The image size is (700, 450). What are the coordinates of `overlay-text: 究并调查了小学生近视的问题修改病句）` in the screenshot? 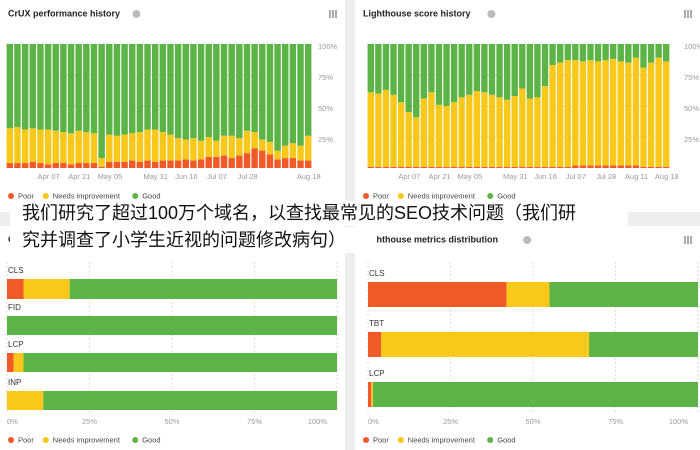 It's located at (184, 240).